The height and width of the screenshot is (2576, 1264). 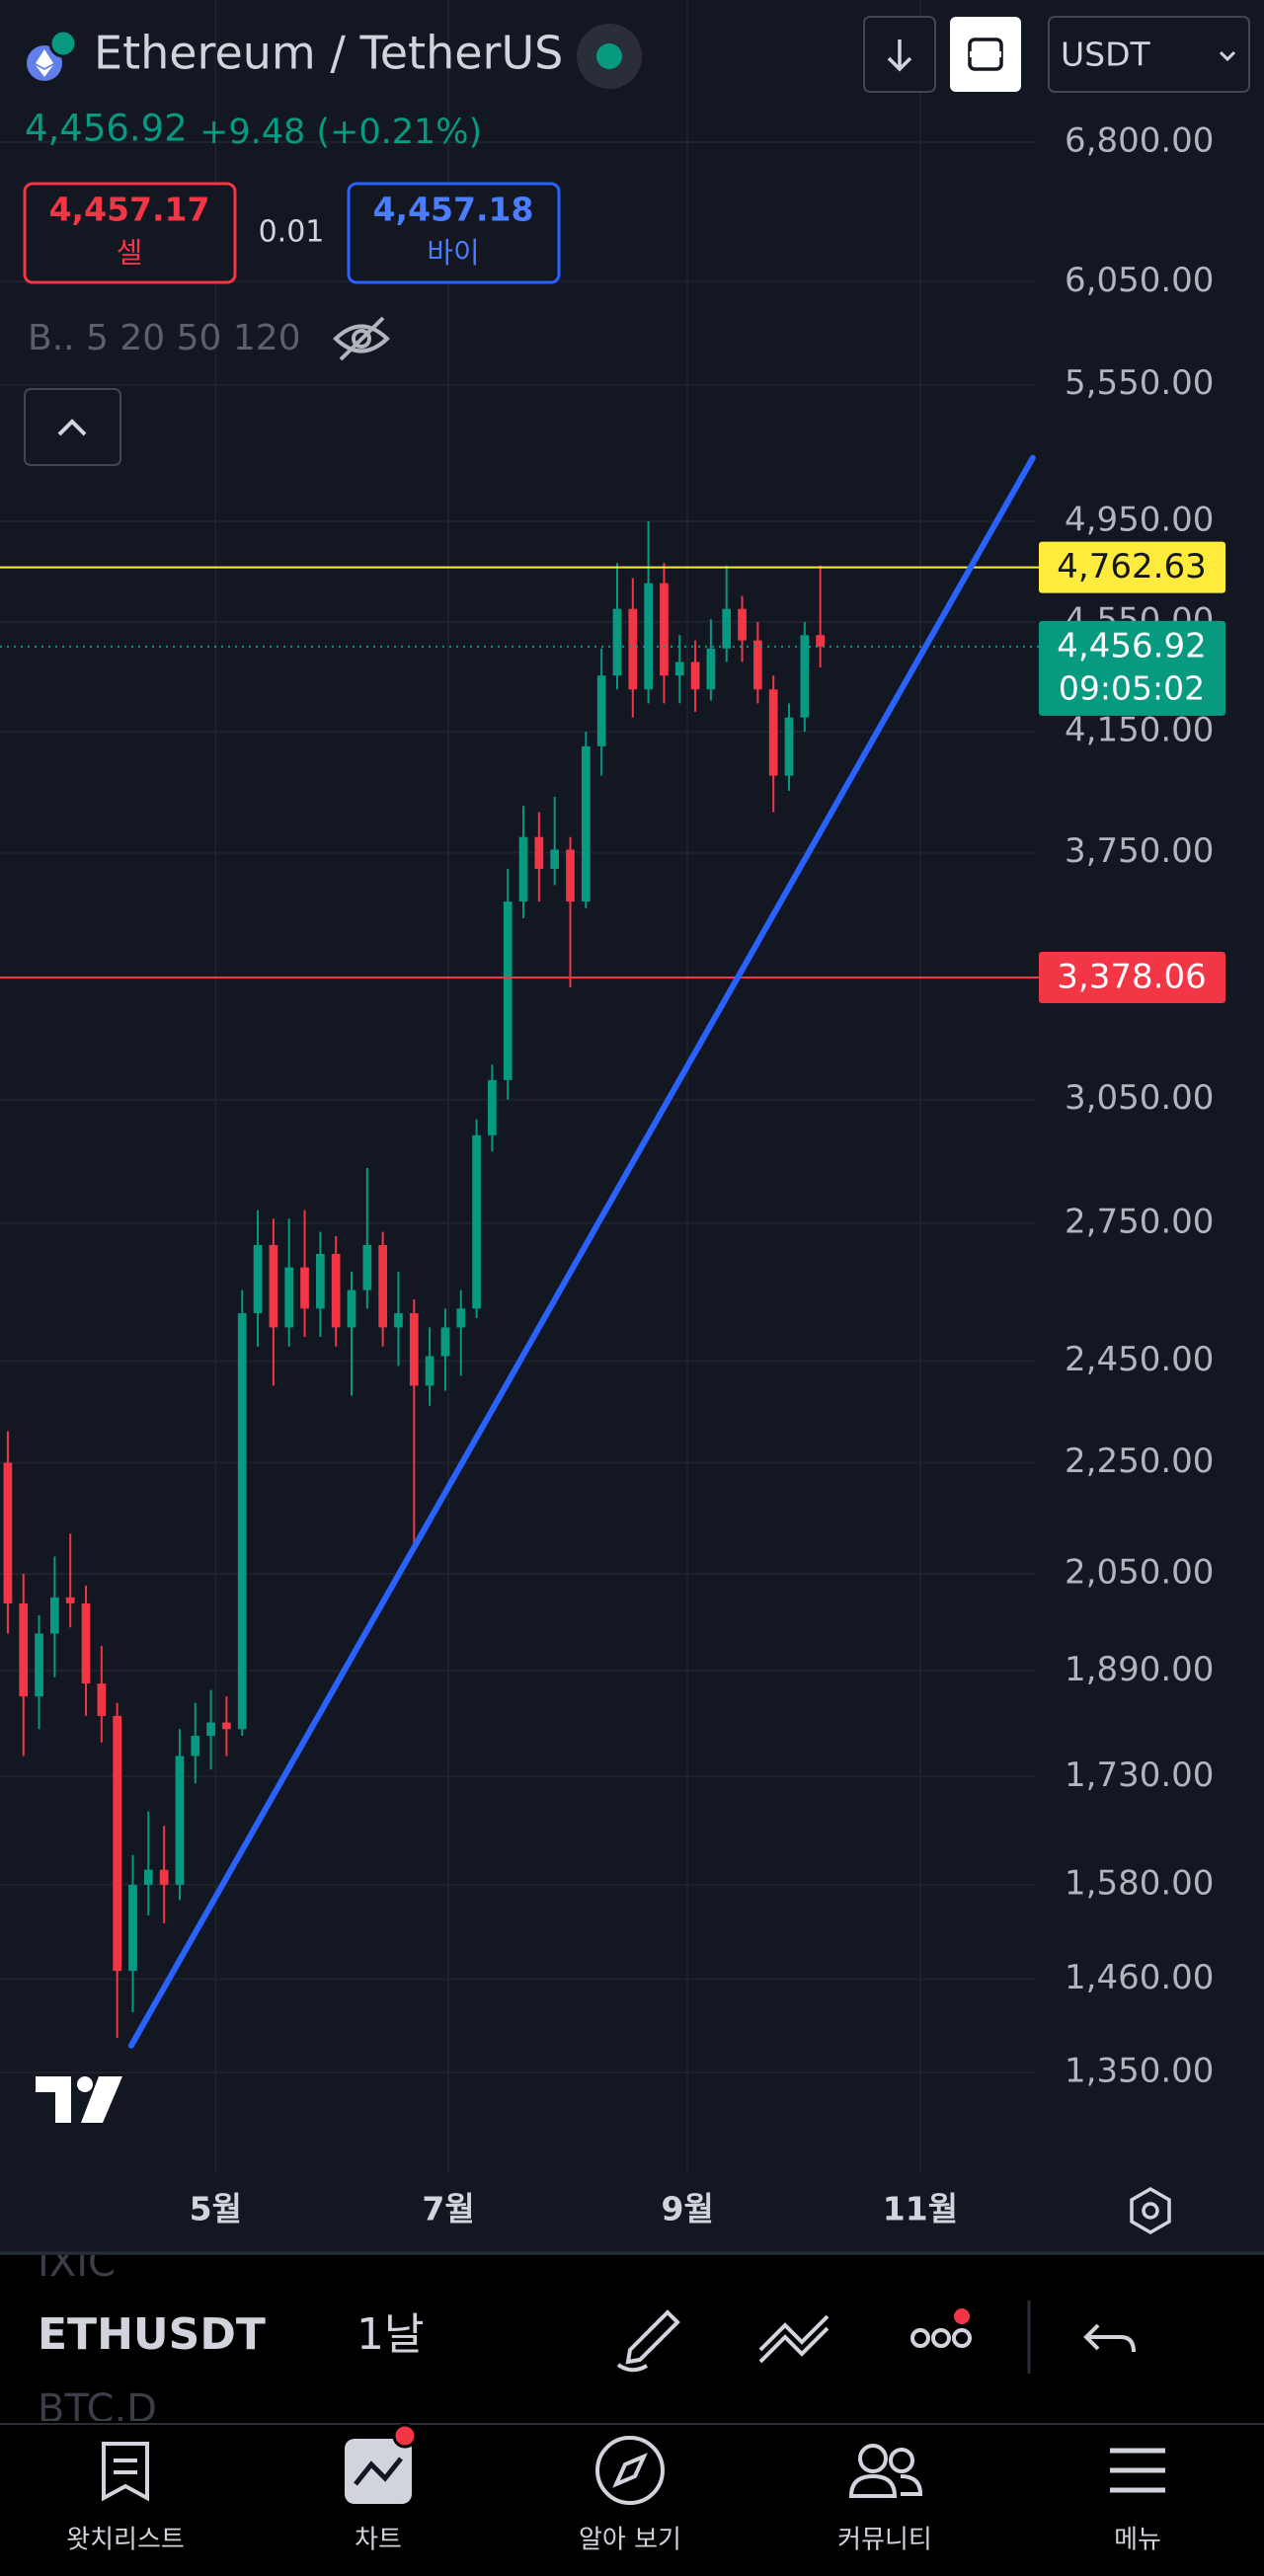 What do you see at coordinates (1132, 645) in the screenshot?
I see `last-price-label: 4,456.92` at bounding box center [1132, 645].